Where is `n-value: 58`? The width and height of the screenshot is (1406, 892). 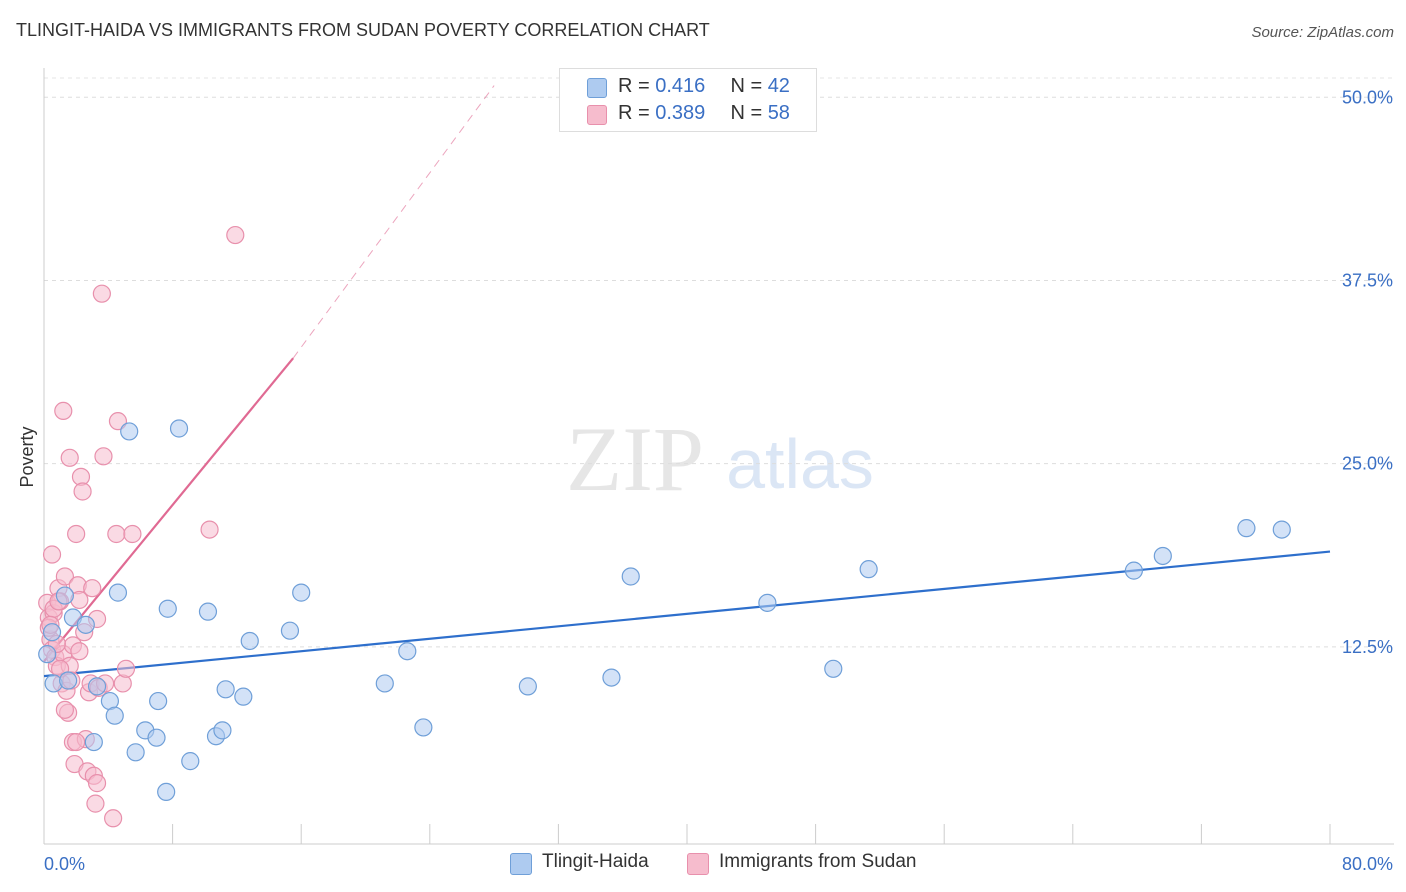
n-value: 58 is located at coordinates (778, 113).